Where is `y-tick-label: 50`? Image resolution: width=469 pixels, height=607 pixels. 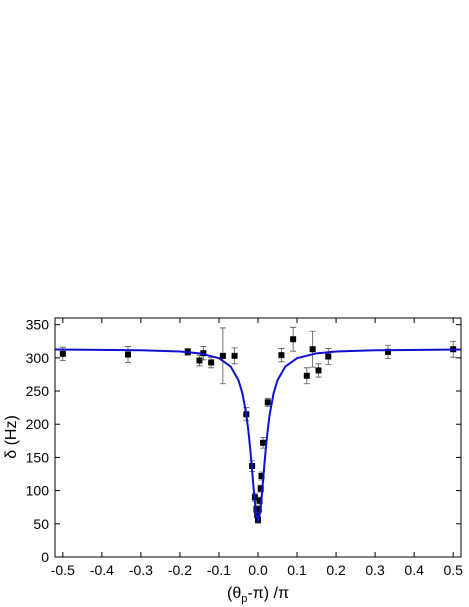 y-tick-label: 50 is located at coordinates (41, 524).